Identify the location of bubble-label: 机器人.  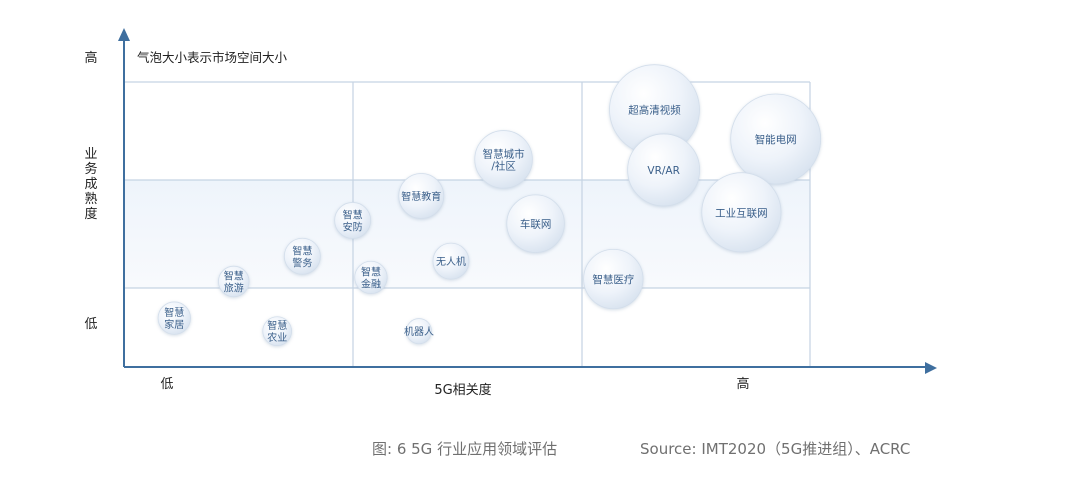
(419, 331).